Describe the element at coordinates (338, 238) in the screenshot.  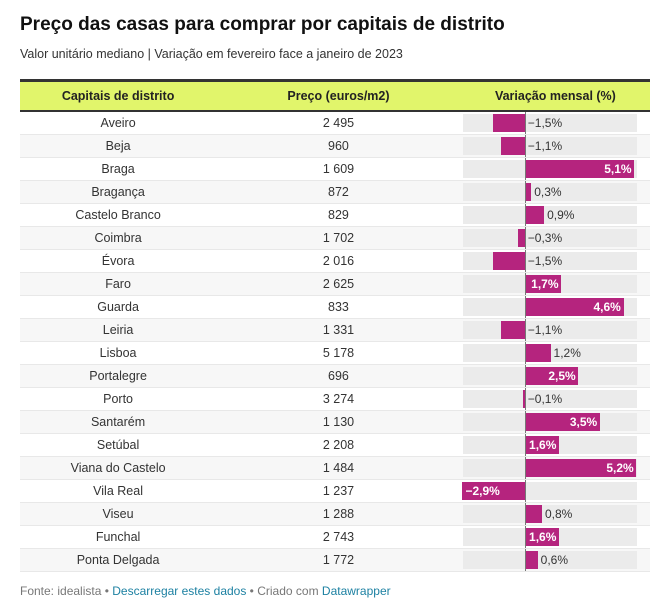
I see `price-value: 1 702` at that location.